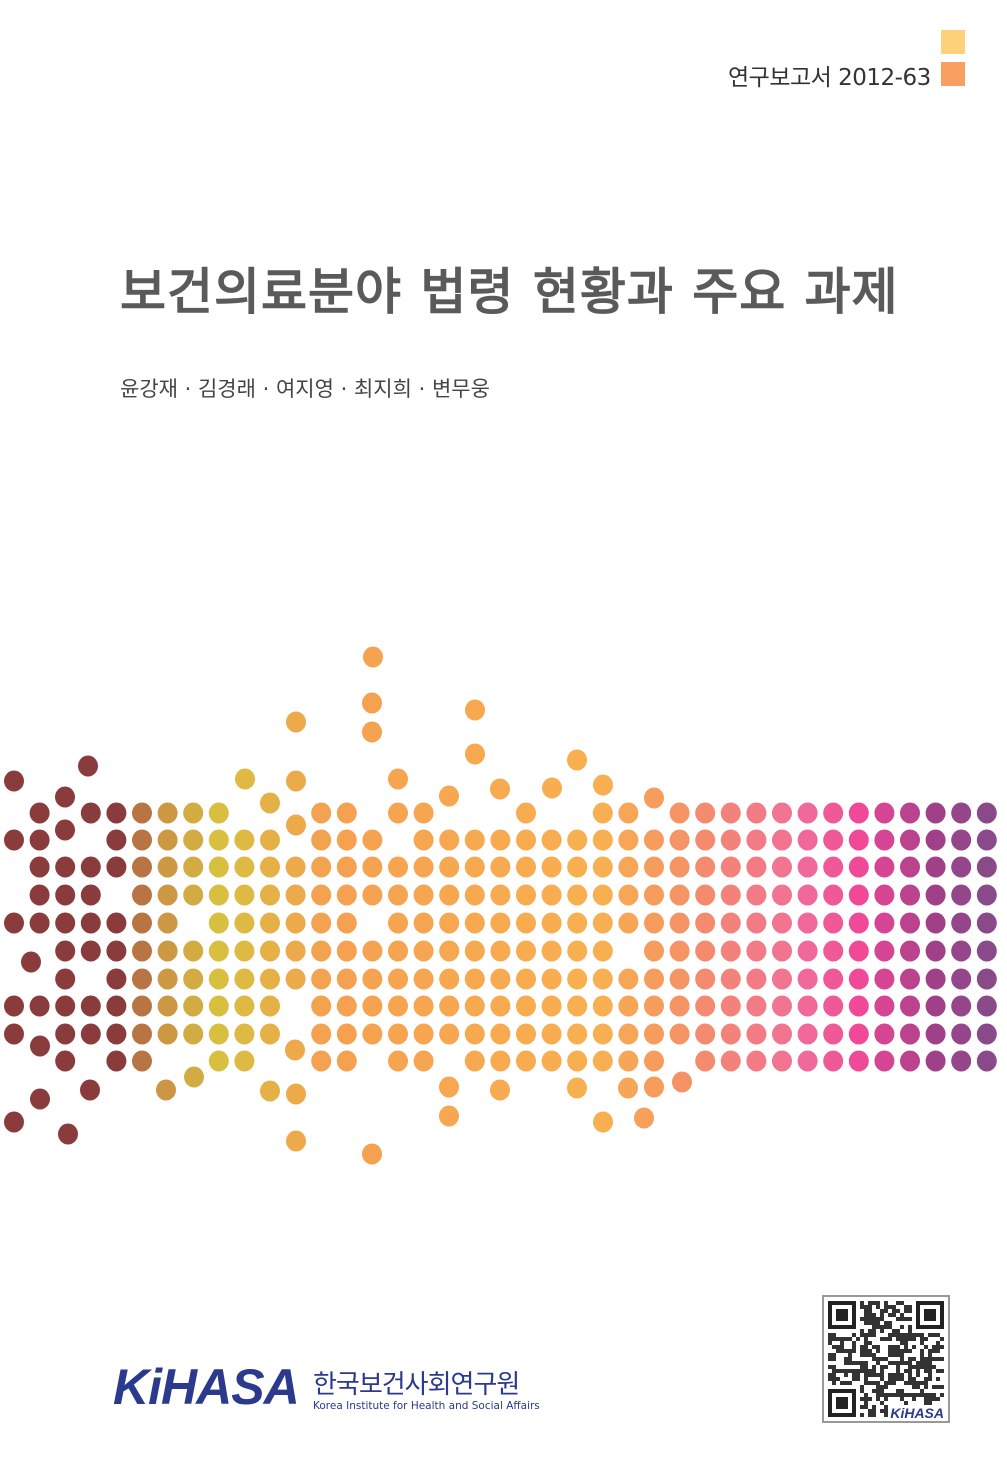  What do you see at coordinates (416, 1385) in the screenshot?
I see `institute-name-korean: 한국보건사회연구원` at bounding box center [416, 1385].